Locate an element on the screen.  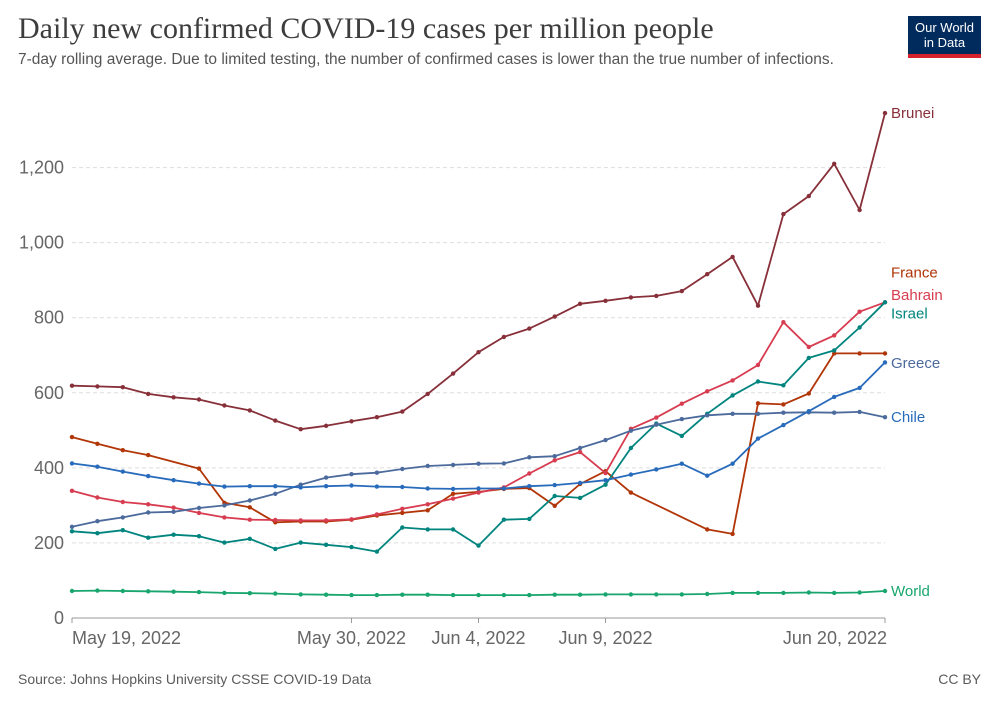
y-tick-label: 200 is located at coordinates (49, 543).